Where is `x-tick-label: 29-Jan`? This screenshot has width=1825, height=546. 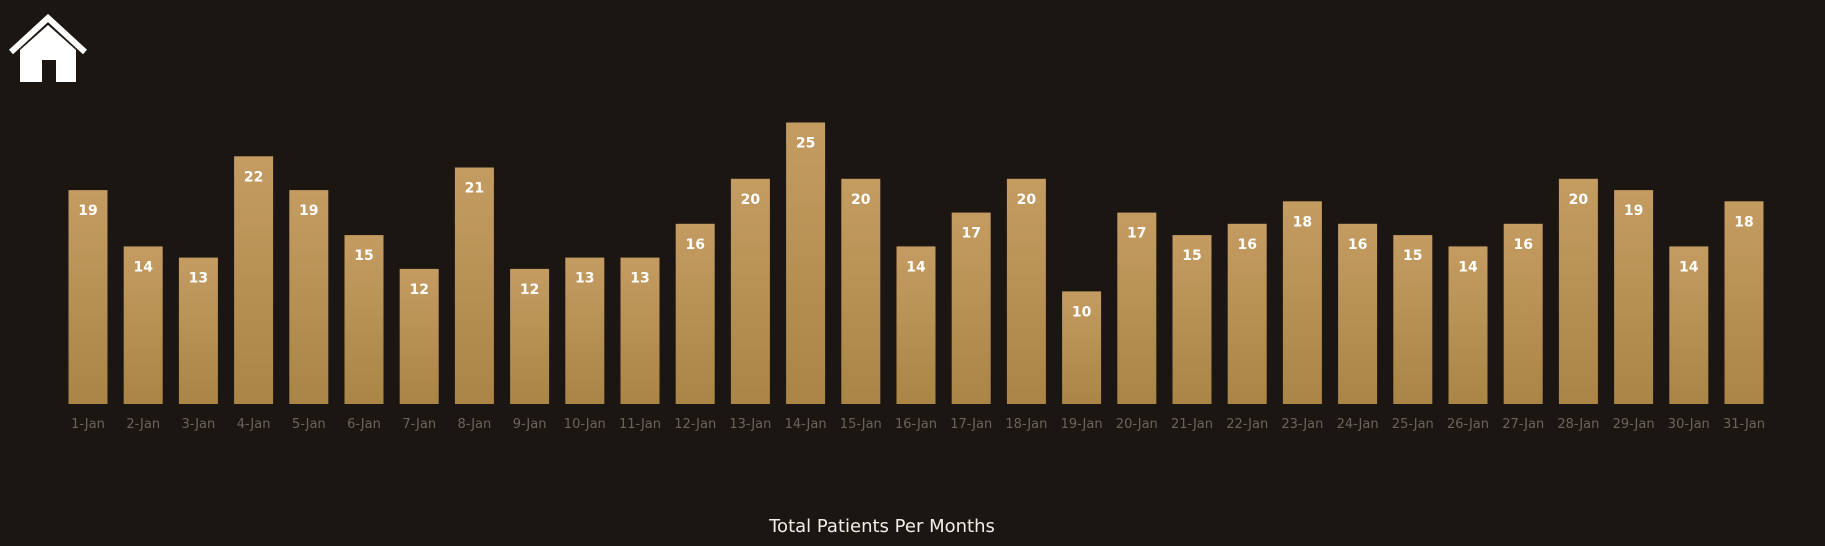 x-tick-label: 29-Jan is located at coordinates (1634, 424).